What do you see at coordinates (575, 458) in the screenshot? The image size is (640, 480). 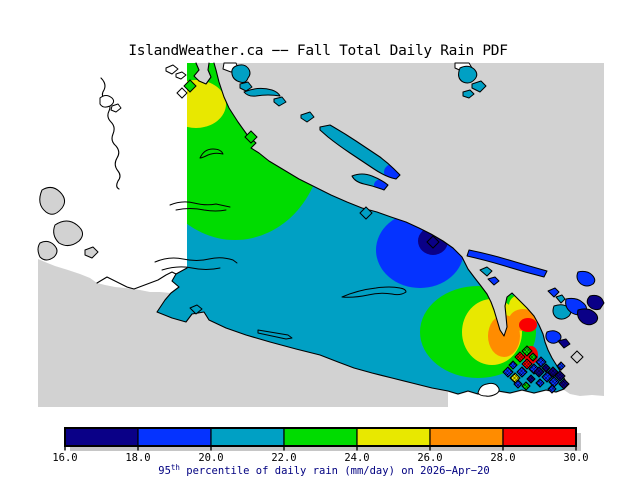 I see `legend-tick-label: 30.0` at bounding box center [575, 458].